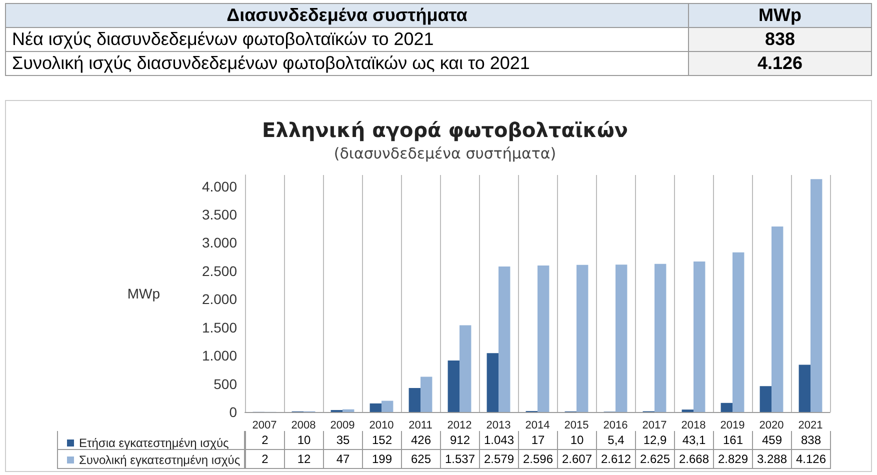 The height and width of the screenshot is (475, 877). What do you see at coordinates (810, 426) in the screenshot?
I see `x-tick-label: 2021` at bounding box center [810, 426].